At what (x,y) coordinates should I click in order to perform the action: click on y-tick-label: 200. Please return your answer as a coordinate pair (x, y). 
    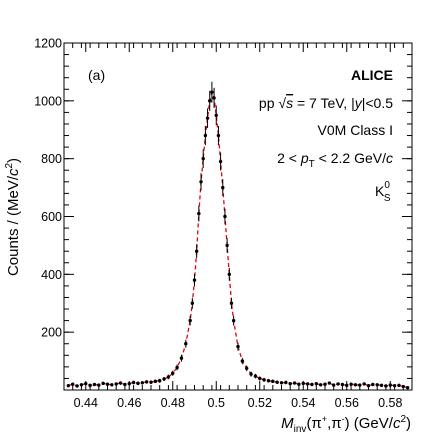
    Looking at the image, I should click on (51, 333).